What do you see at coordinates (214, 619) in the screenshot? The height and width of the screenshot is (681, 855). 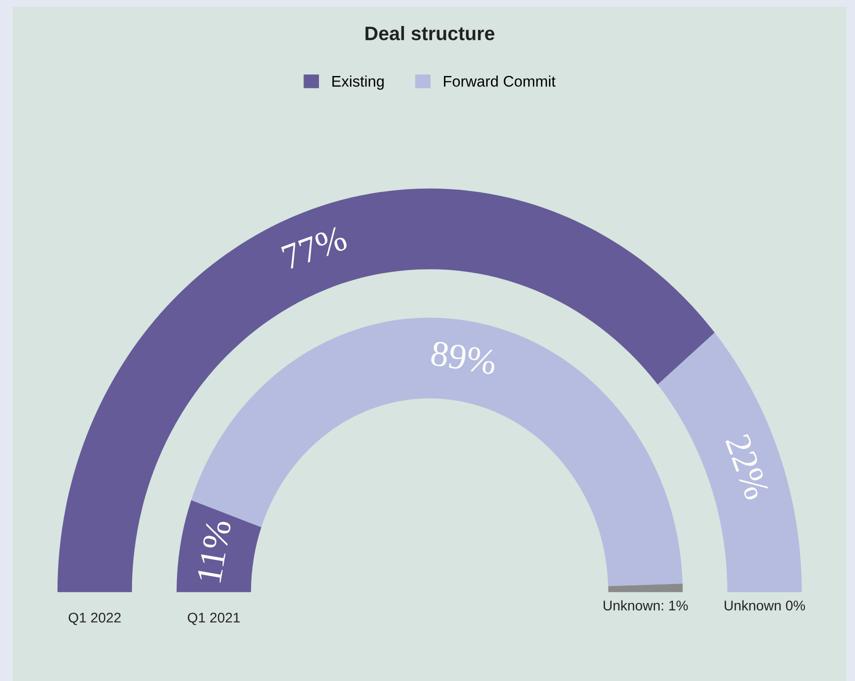 I see `slice-label: Q1 2021` at bounding box center [214, 619].